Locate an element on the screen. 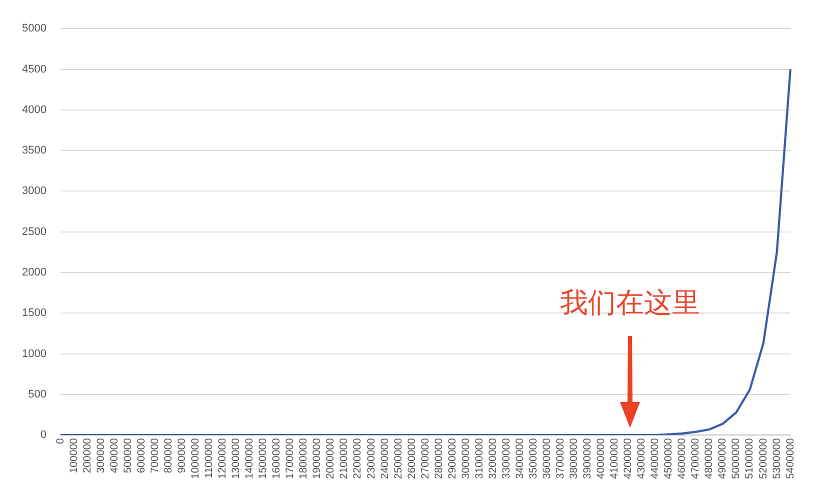 The width and height of the screenshot is (814, 490). x-tick-label: 4300000 is located at coordinates (642, 459).